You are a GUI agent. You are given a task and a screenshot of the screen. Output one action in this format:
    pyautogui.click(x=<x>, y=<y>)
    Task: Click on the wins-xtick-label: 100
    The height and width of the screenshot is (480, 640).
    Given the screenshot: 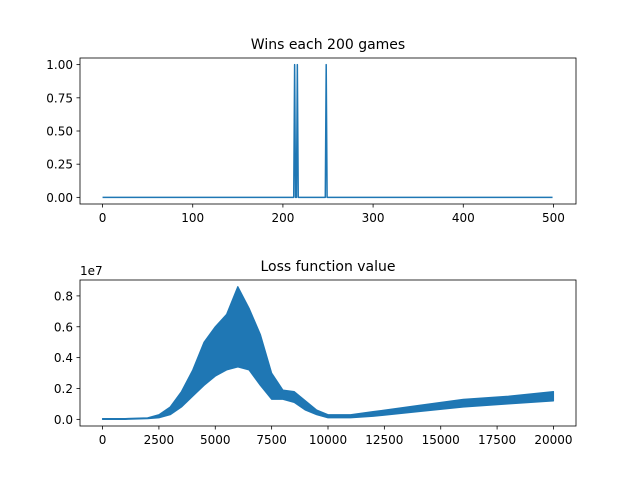 What is the action you would take?
    pyautogui.click(x=192, y=218)
    